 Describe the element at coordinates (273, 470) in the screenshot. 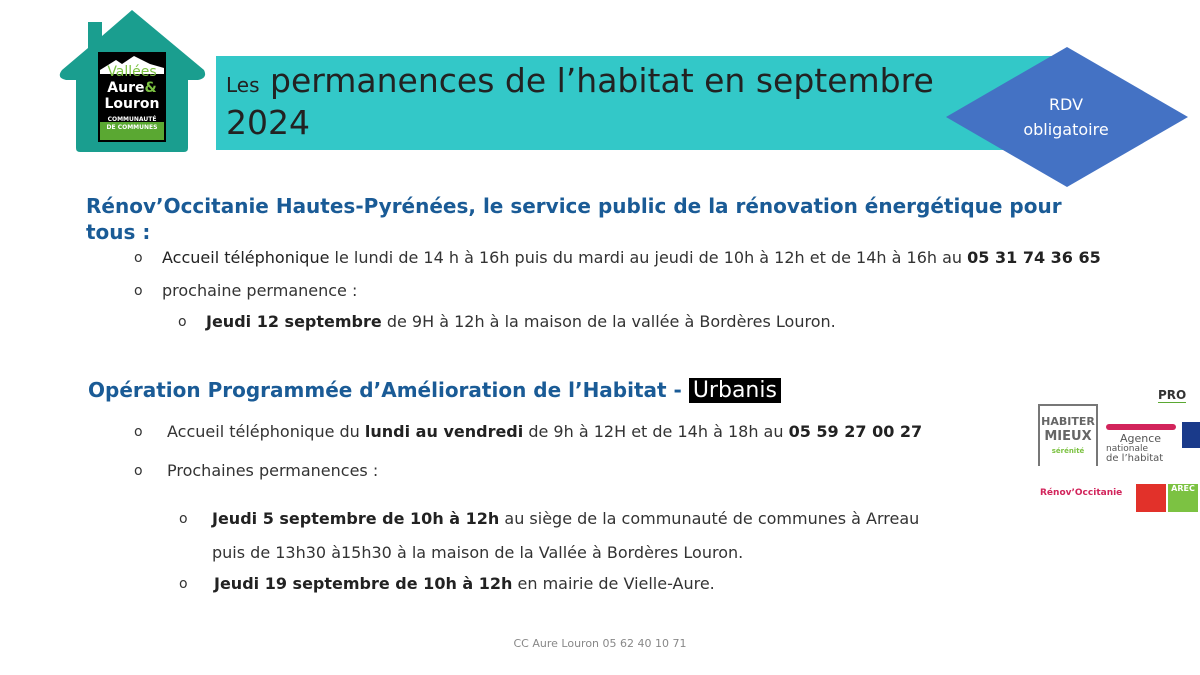

I see `item-text: Prochaines permanences :` at that location.